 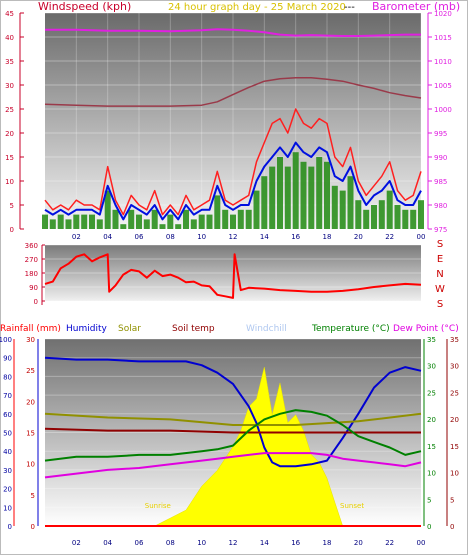 What do you see at coordinates (440, 182) in the screenshot?
I see `barometer-tick-label: 985` at bounding box center [440, 182].